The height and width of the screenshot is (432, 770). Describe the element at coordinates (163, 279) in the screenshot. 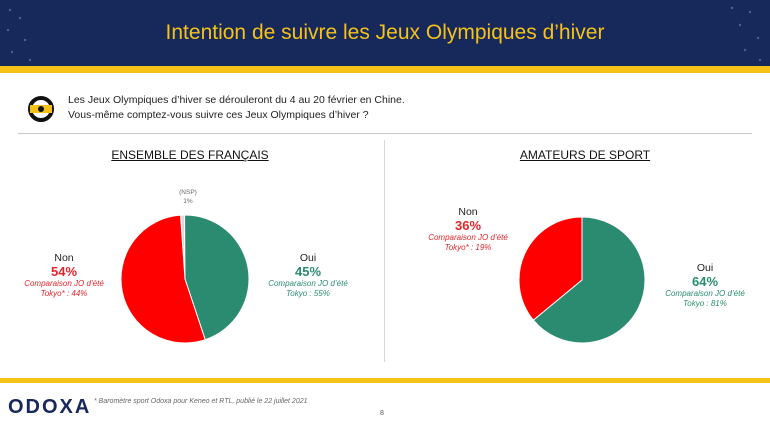

I see `pie-slice-ensemble-non` at that location.